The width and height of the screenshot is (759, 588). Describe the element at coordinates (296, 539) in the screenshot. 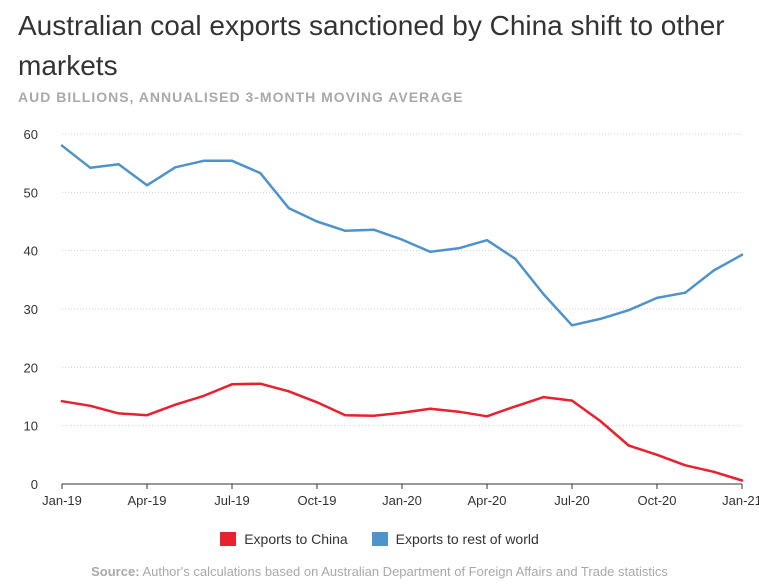

I see `legend-label-china: Exports to China` at that location.